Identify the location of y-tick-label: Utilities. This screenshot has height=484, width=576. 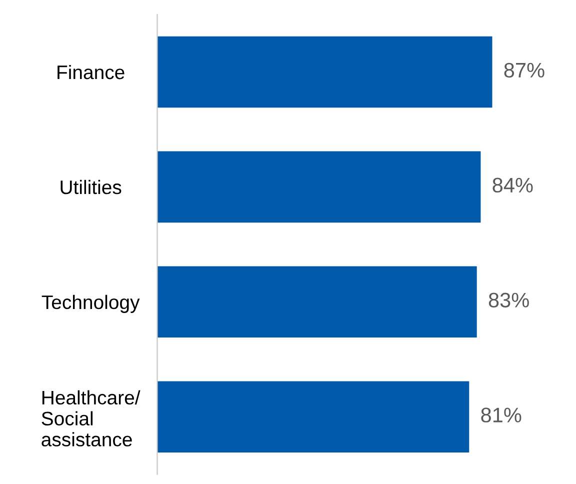
(91, 187).